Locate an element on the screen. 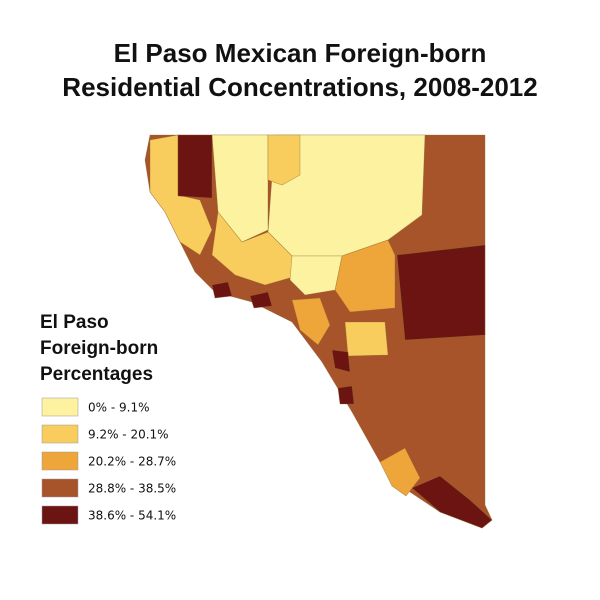  map-title: Residential Concentrations, 2008-2012 is located at coordinates (299, 87).